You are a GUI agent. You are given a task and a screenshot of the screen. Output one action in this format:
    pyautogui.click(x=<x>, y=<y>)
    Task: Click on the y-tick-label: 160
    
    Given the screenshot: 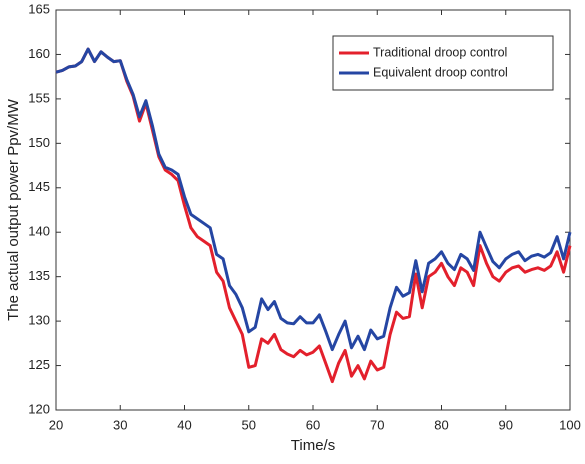 What is the action you would take?
    pyautogui.click(x=39, y=53)
    